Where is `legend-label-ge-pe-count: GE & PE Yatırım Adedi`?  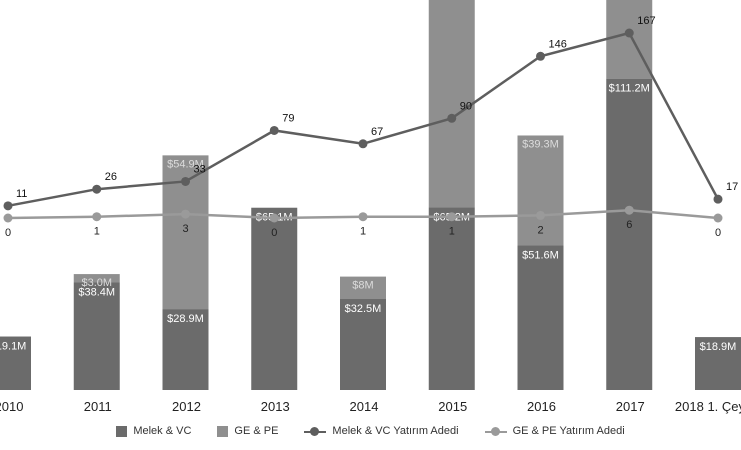
legend-label-ge-pe-count: GE & PE Yatırım Adedi is located at coordinates (568, 431).